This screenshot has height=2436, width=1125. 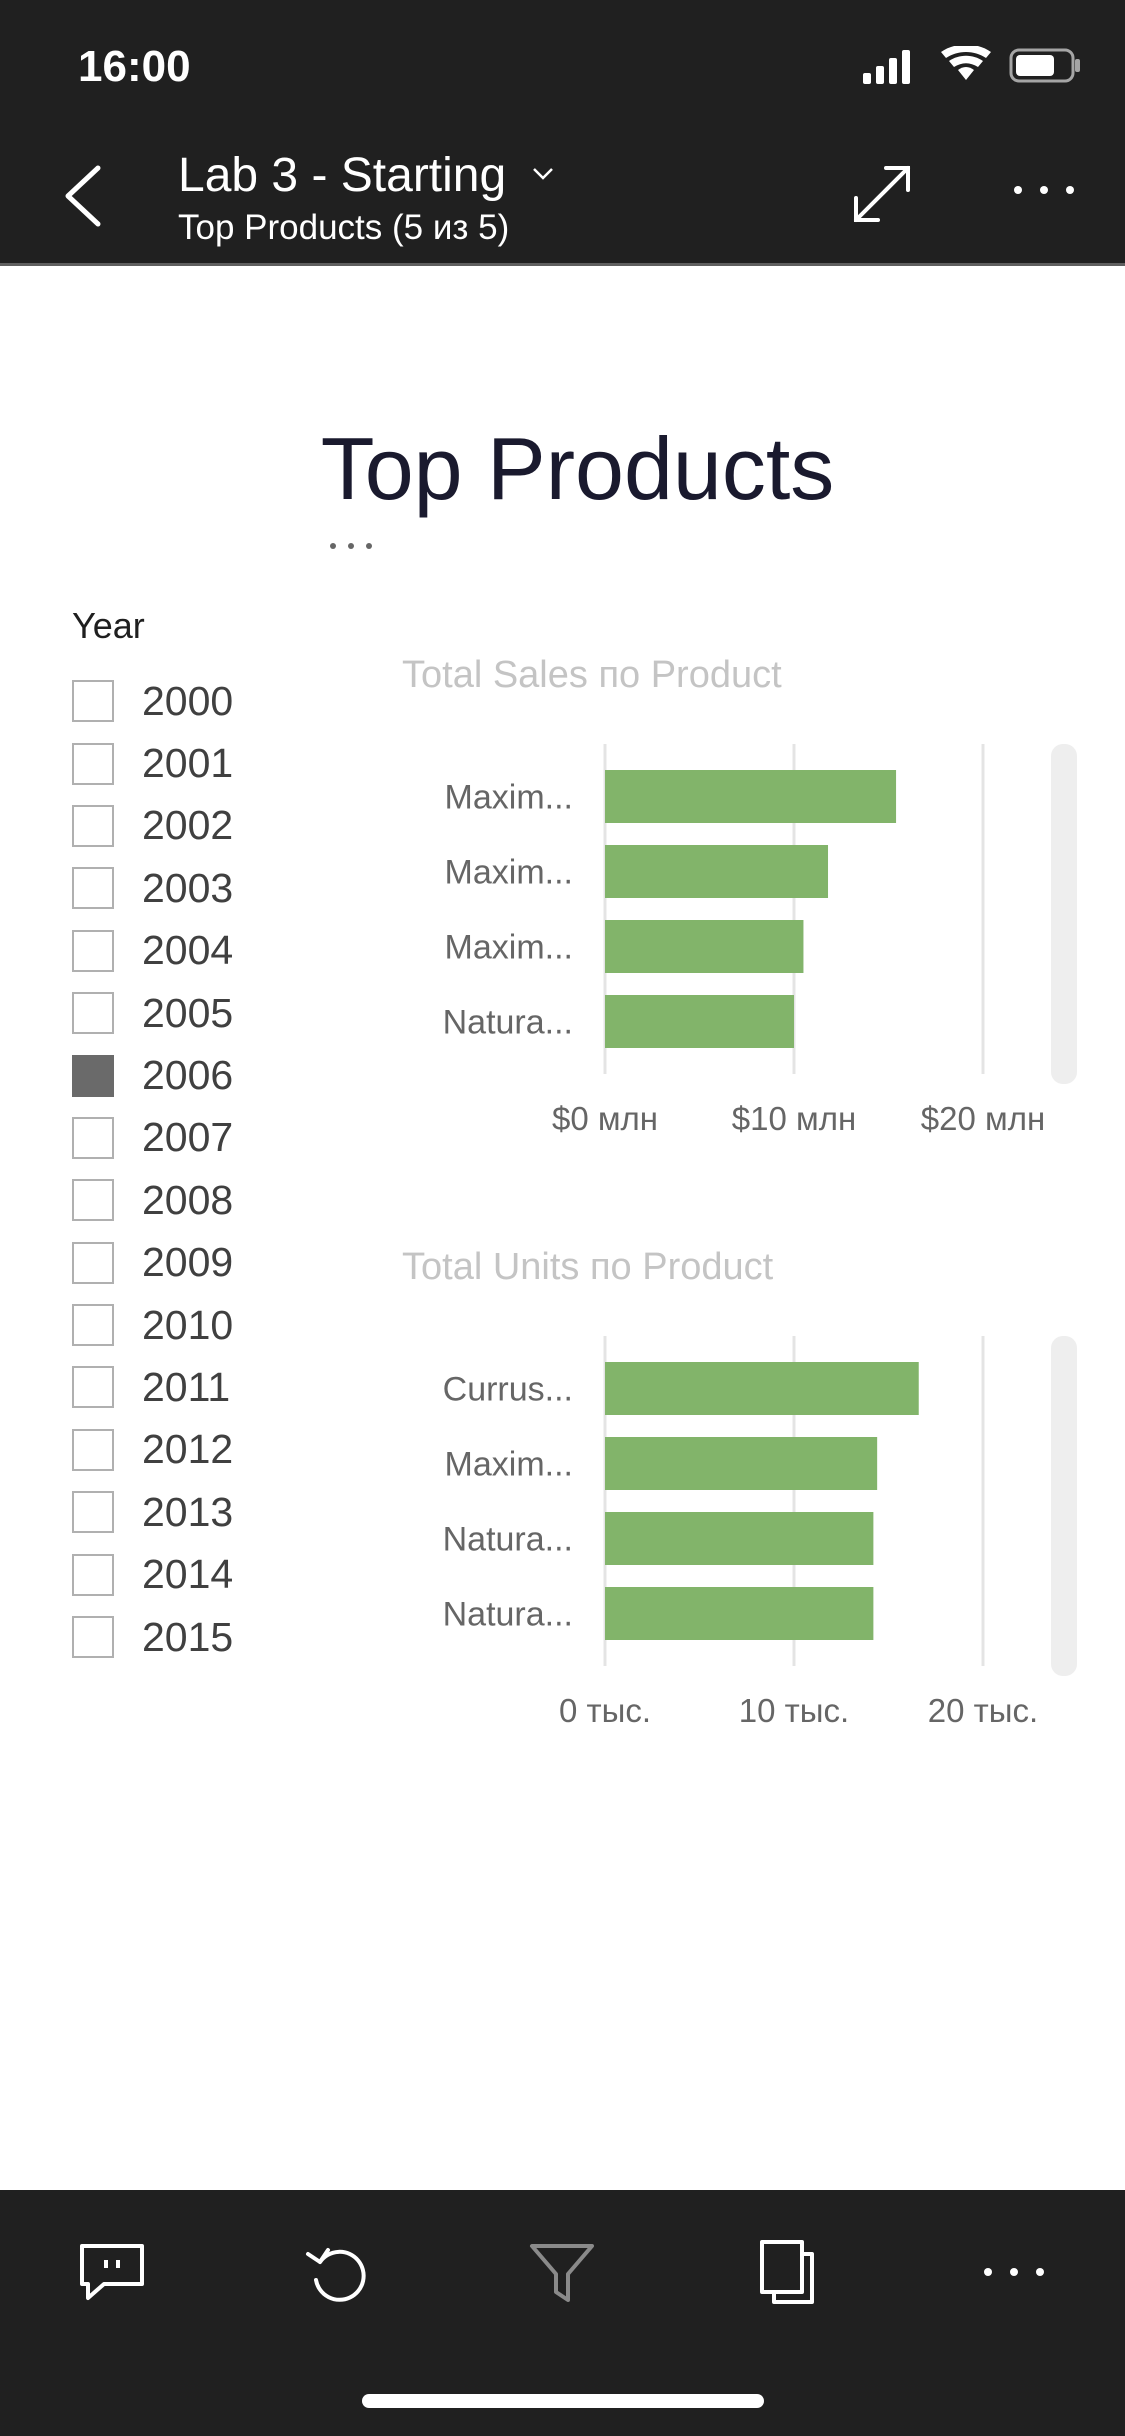 I want to click on slicer-item-2000: 2000, so click(x=192, y=701).